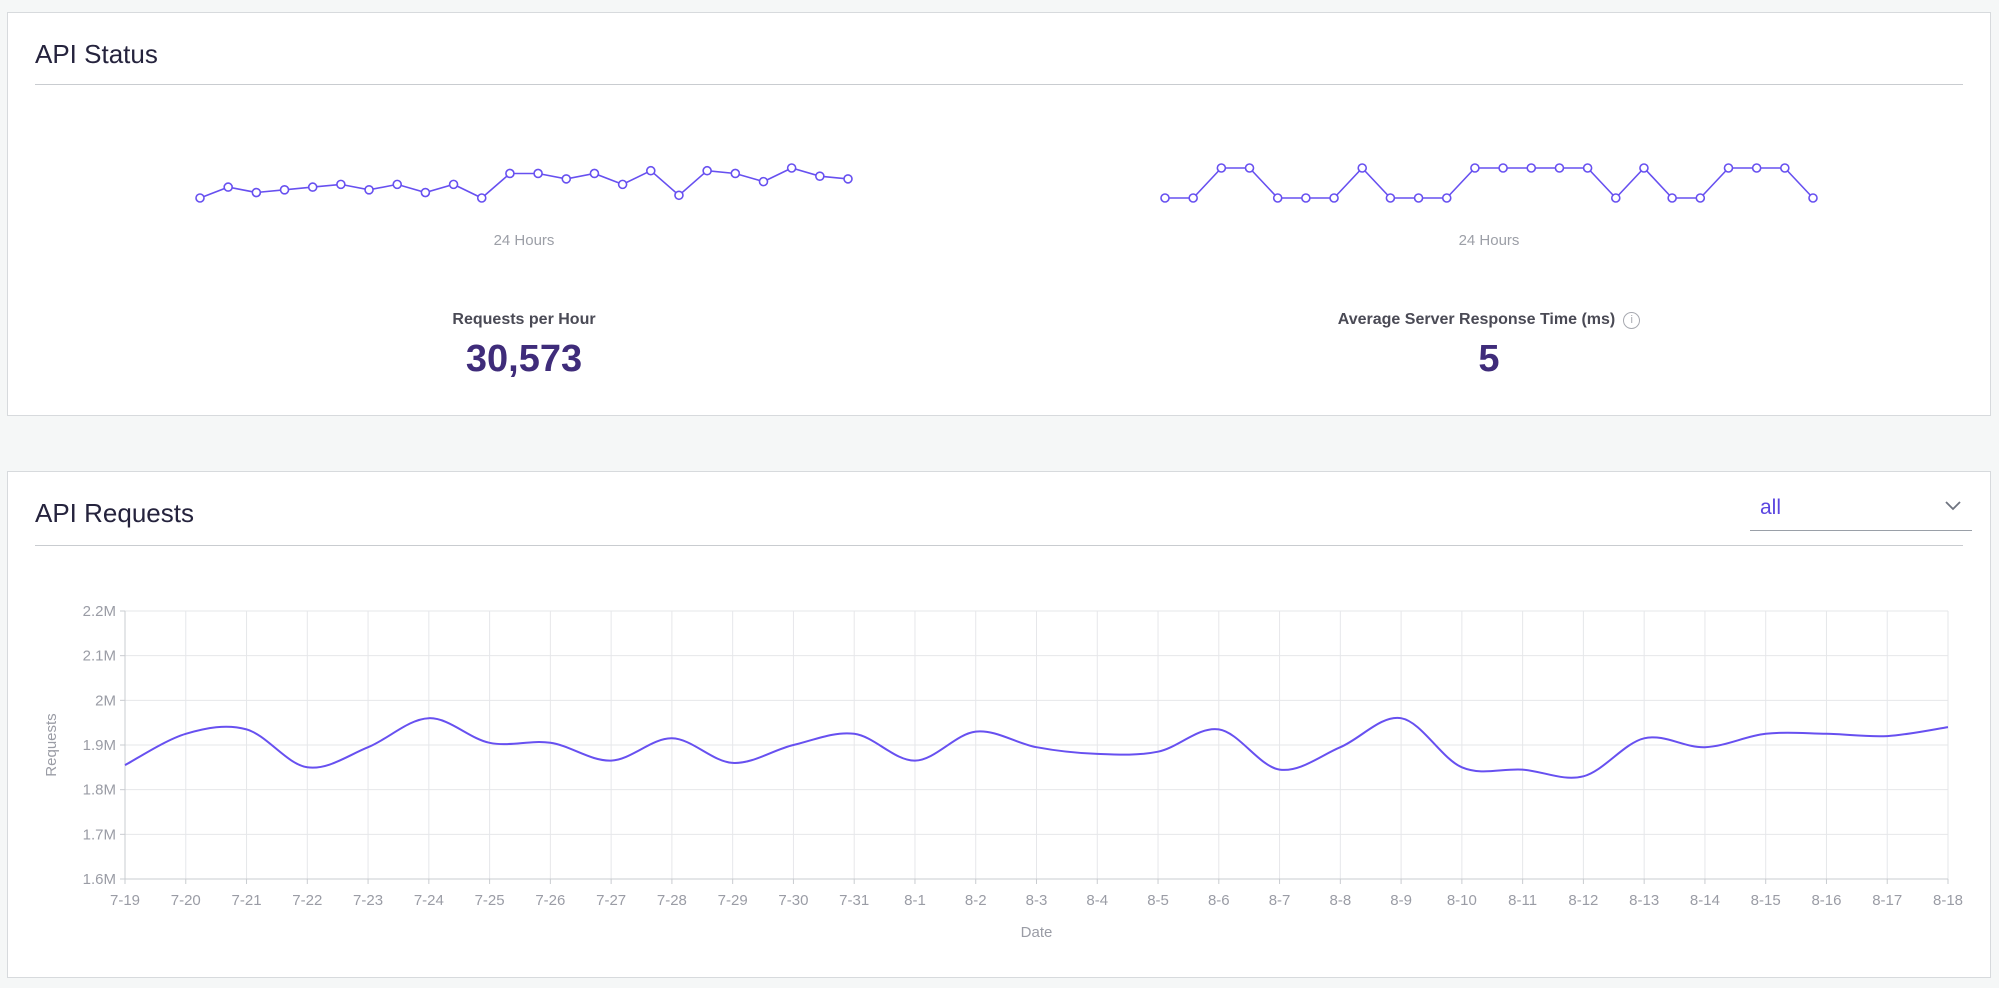 This screenshot has width=1999, height=988. Describe the element at coordinates (793, 900) in the screenshot. I see `x-tick-label: 7-30` at that location.